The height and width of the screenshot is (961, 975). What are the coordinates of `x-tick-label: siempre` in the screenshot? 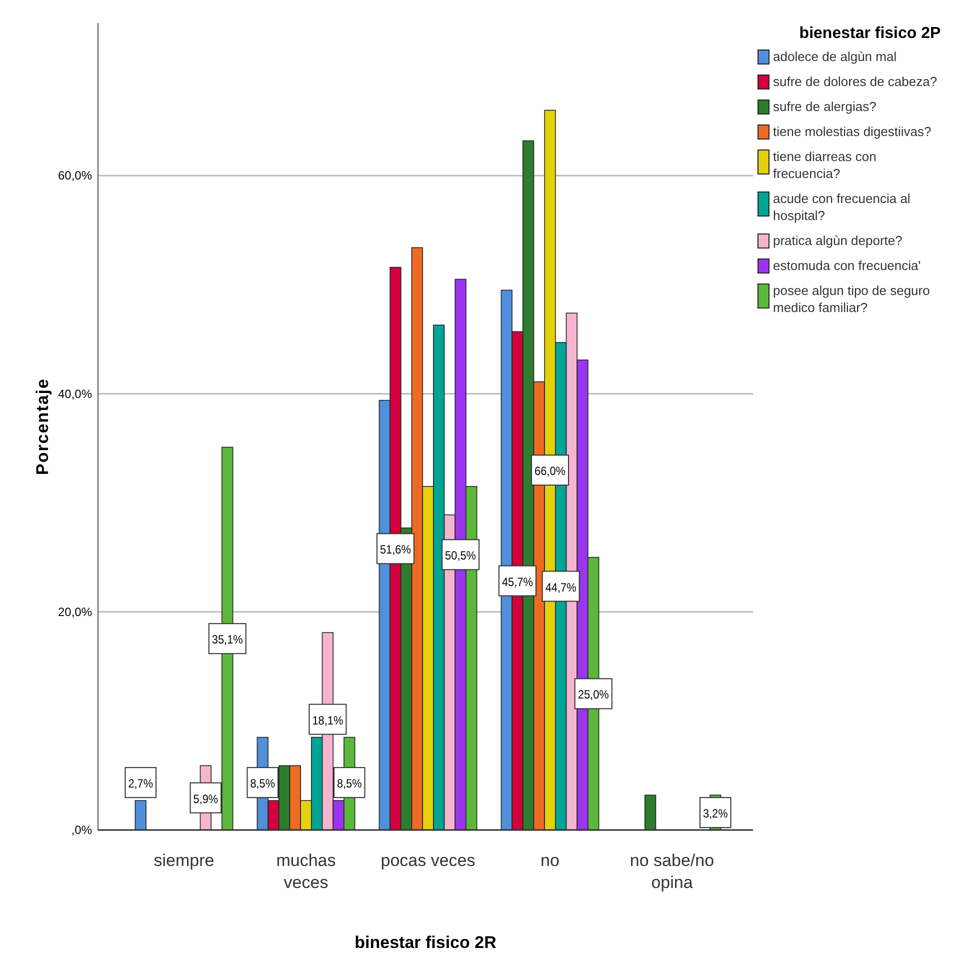 It's located at (184, 860).